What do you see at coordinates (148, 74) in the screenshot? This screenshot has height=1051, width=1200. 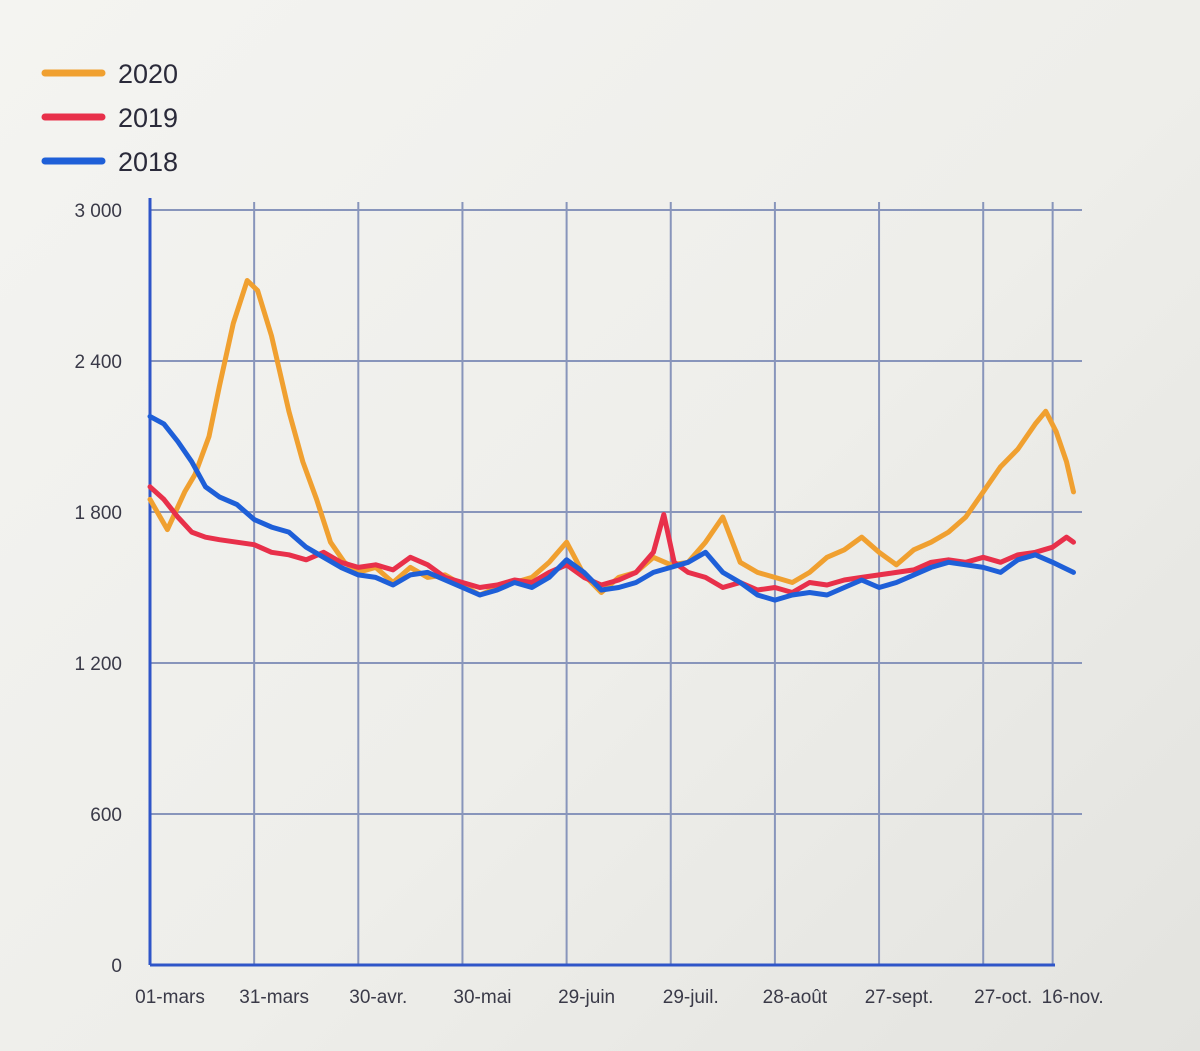 I see `legend-label-2020: 2020` at bounding box center [148, 74].